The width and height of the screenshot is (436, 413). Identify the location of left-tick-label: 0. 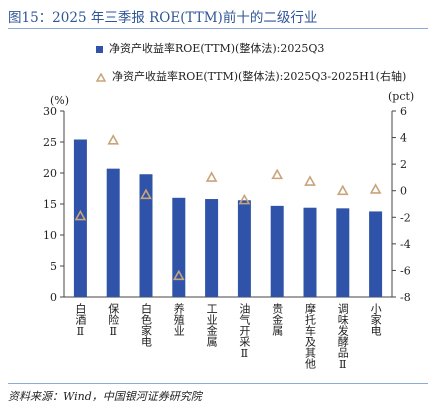
(53, 297).